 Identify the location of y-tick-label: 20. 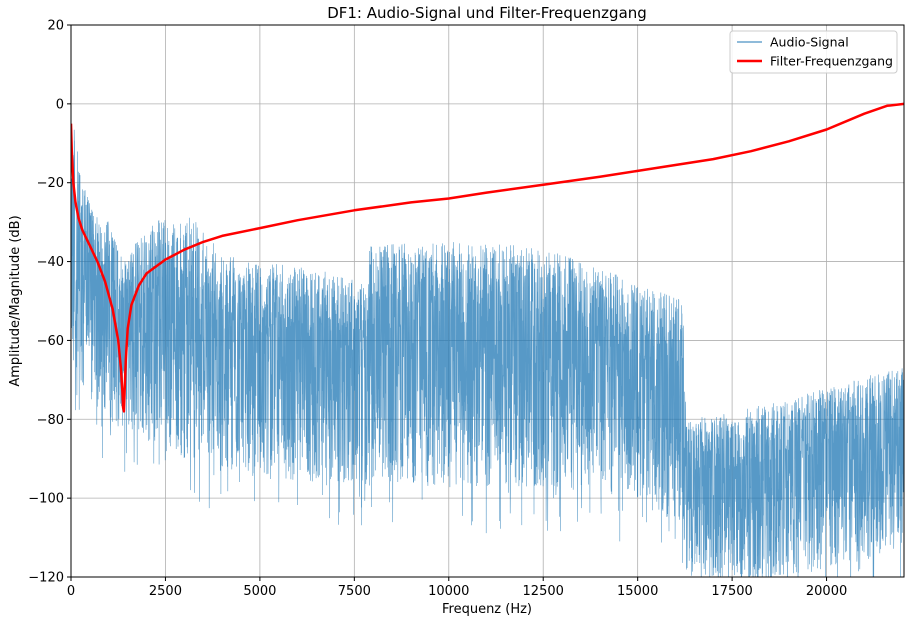
(55, 26).